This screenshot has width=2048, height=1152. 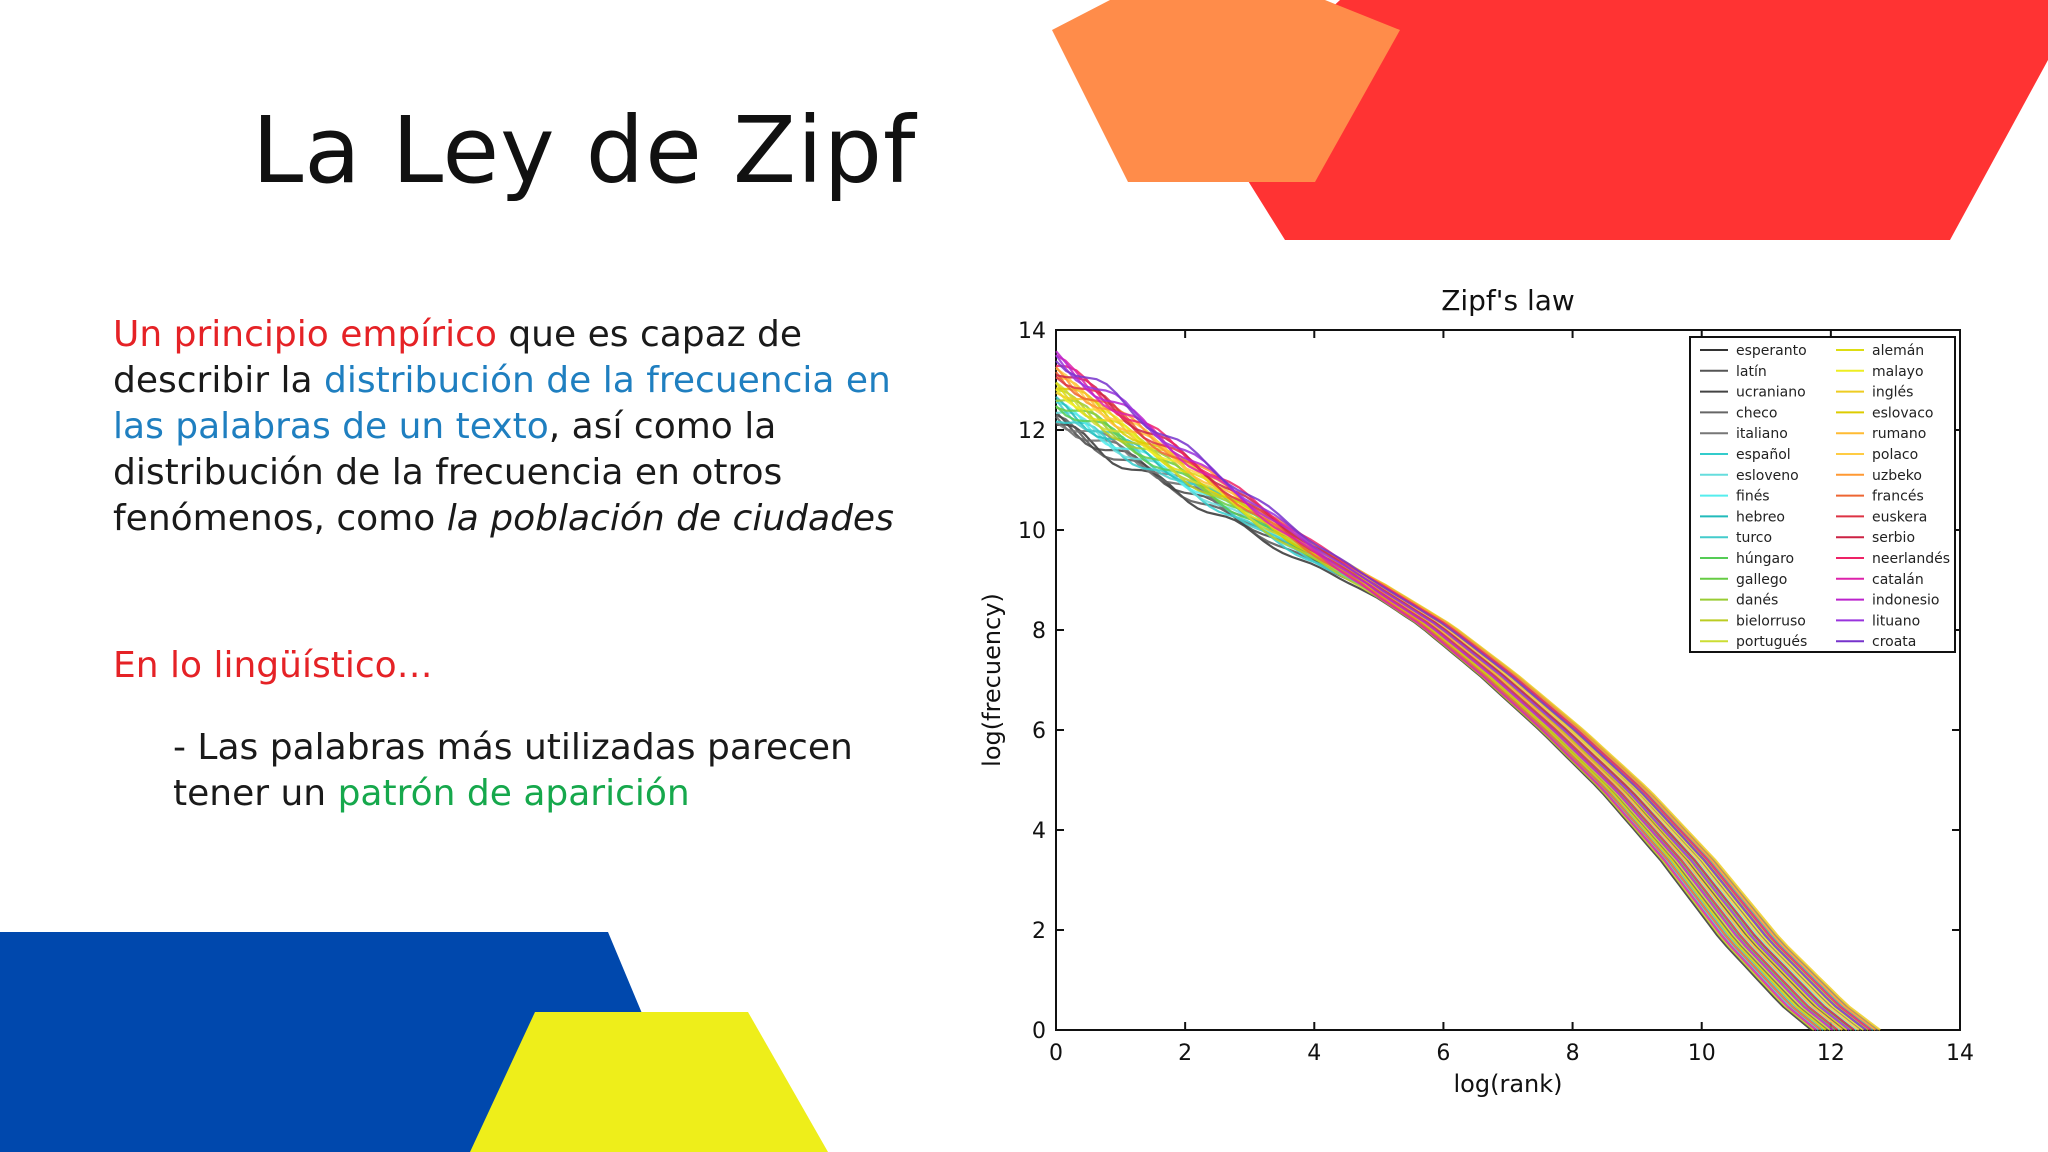 I want to click on paragraph-text-1: que es capaz de describir la, so click(x=458, y=357).